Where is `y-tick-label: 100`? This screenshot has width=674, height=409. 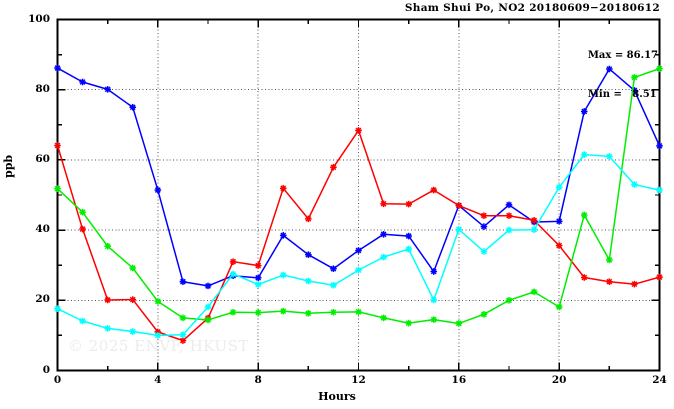
y-tick-label: 100 is located at coordinates (39, 18).